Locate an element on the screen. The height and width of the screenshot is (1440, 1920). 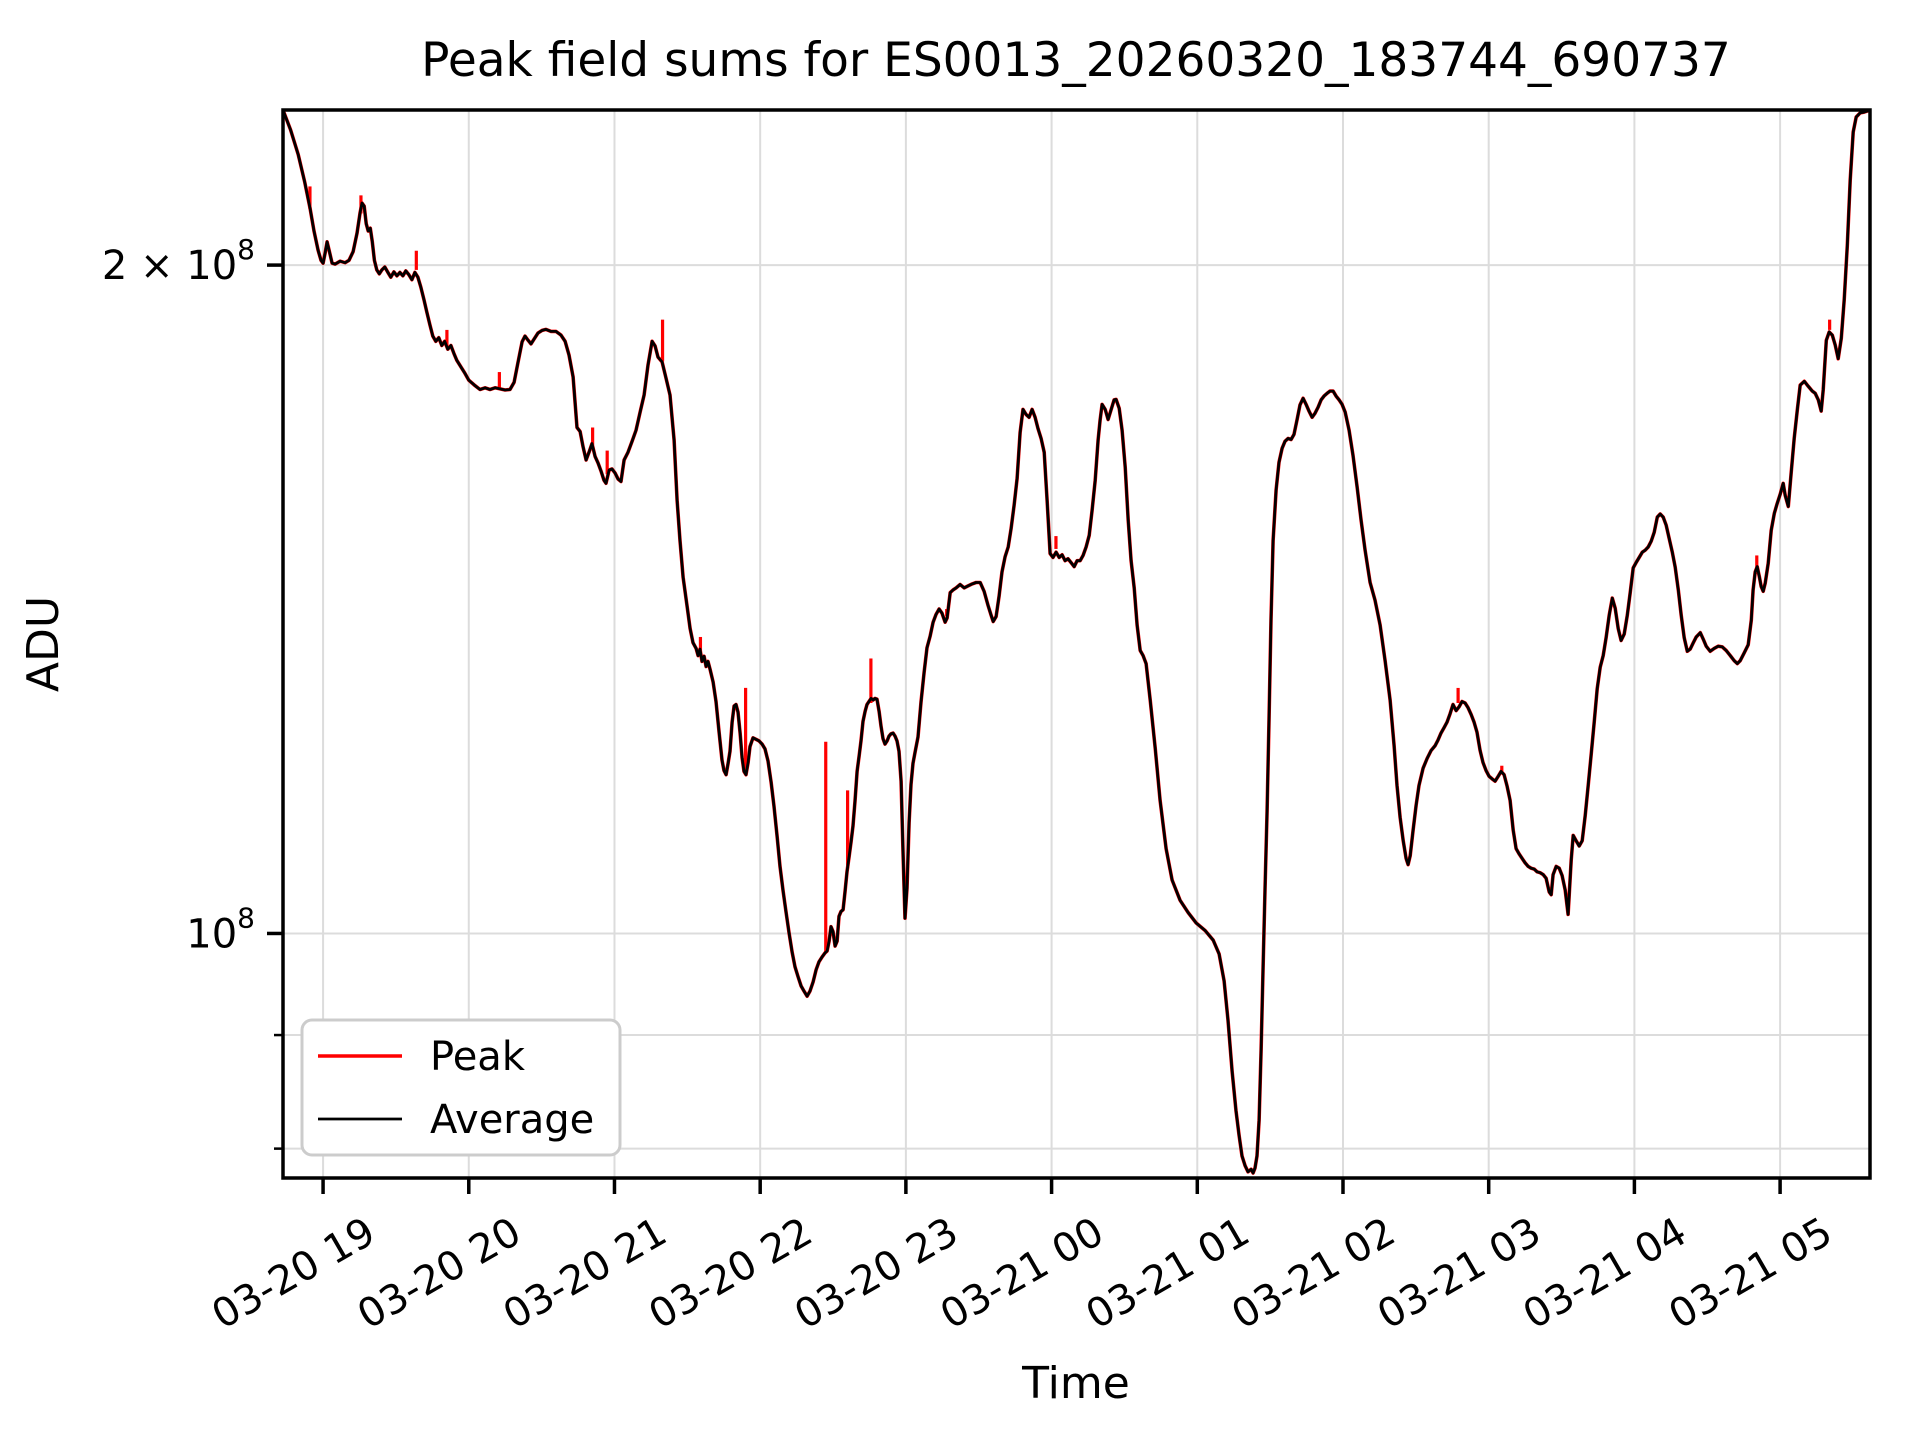
x-tick-label: 03-21 00 is located at coordinates (1022, 1274).